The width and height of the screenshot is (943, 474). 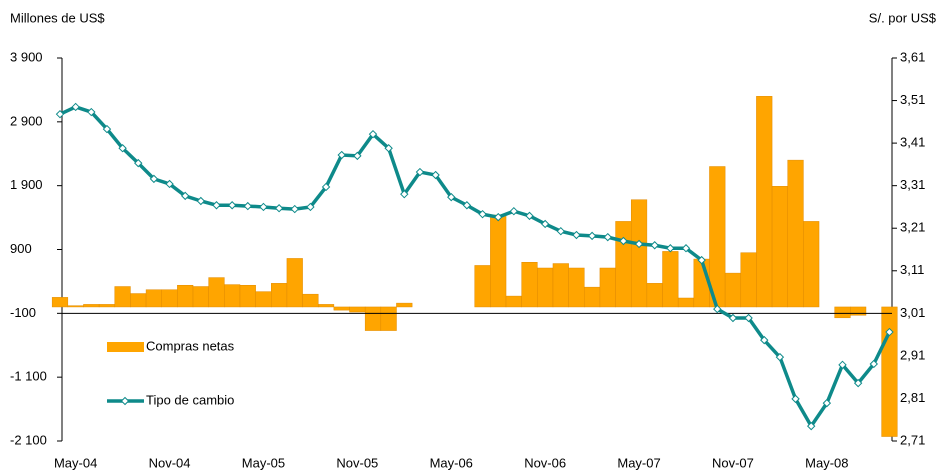 What do you see at coordinates (75, 462) in the screenshot?
I see `x-tick-label: May-04` at bounding box center [75, 462].